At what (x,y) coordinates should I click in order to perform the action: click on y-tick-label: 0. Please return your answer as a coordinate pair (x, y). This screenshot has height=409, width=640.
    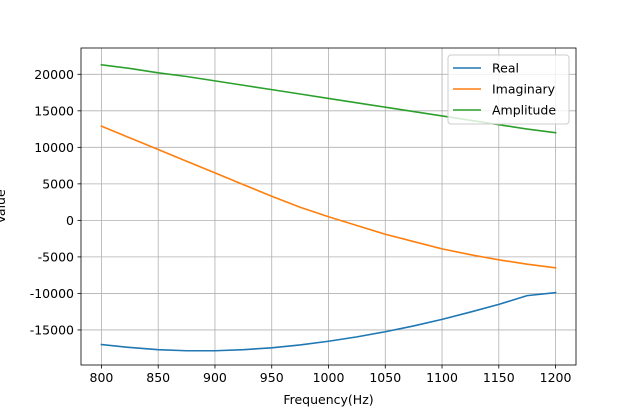
    Looking at the image, I should click on (70, 220).